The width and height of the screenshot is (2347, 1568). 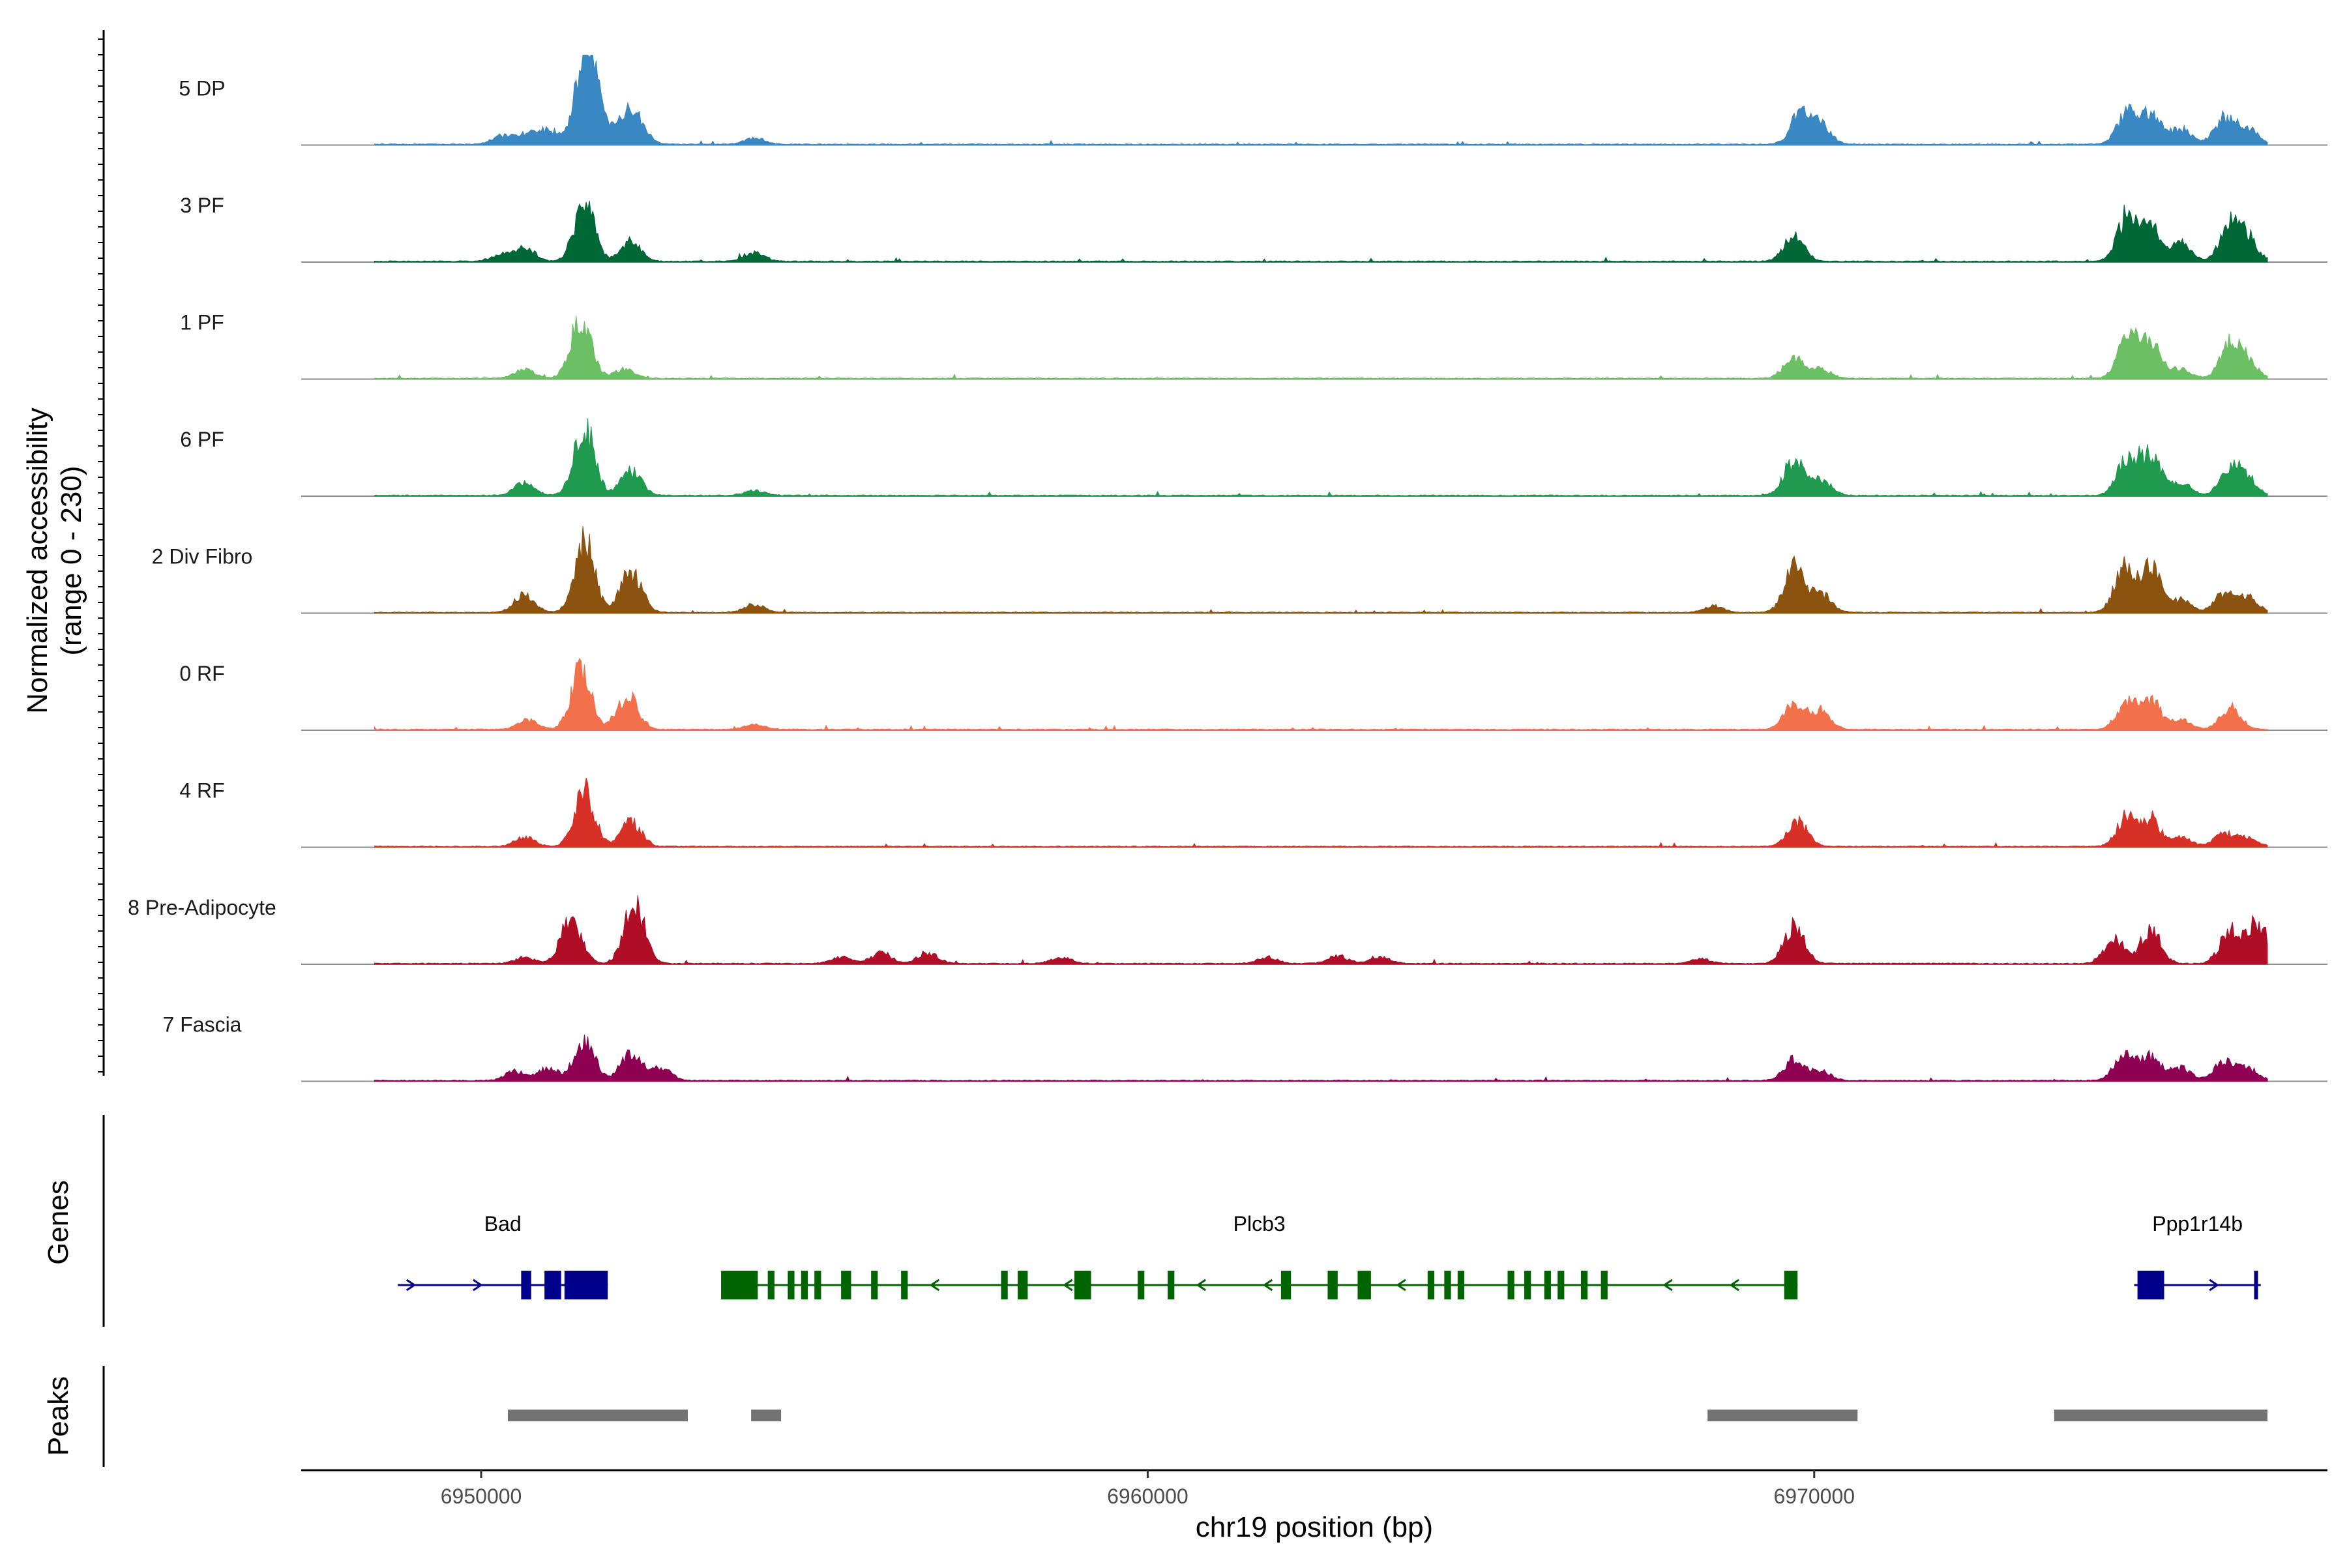 I want to click on x-tick-label: 6950000, so click(x=481, y=1497).